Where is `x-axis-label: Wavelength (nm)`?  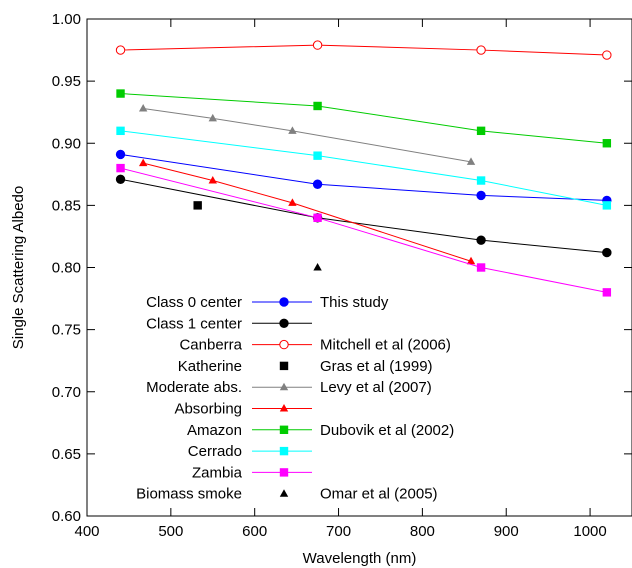 x-axis-label: Wavelength (nm) is located at coordinates (360, 558).